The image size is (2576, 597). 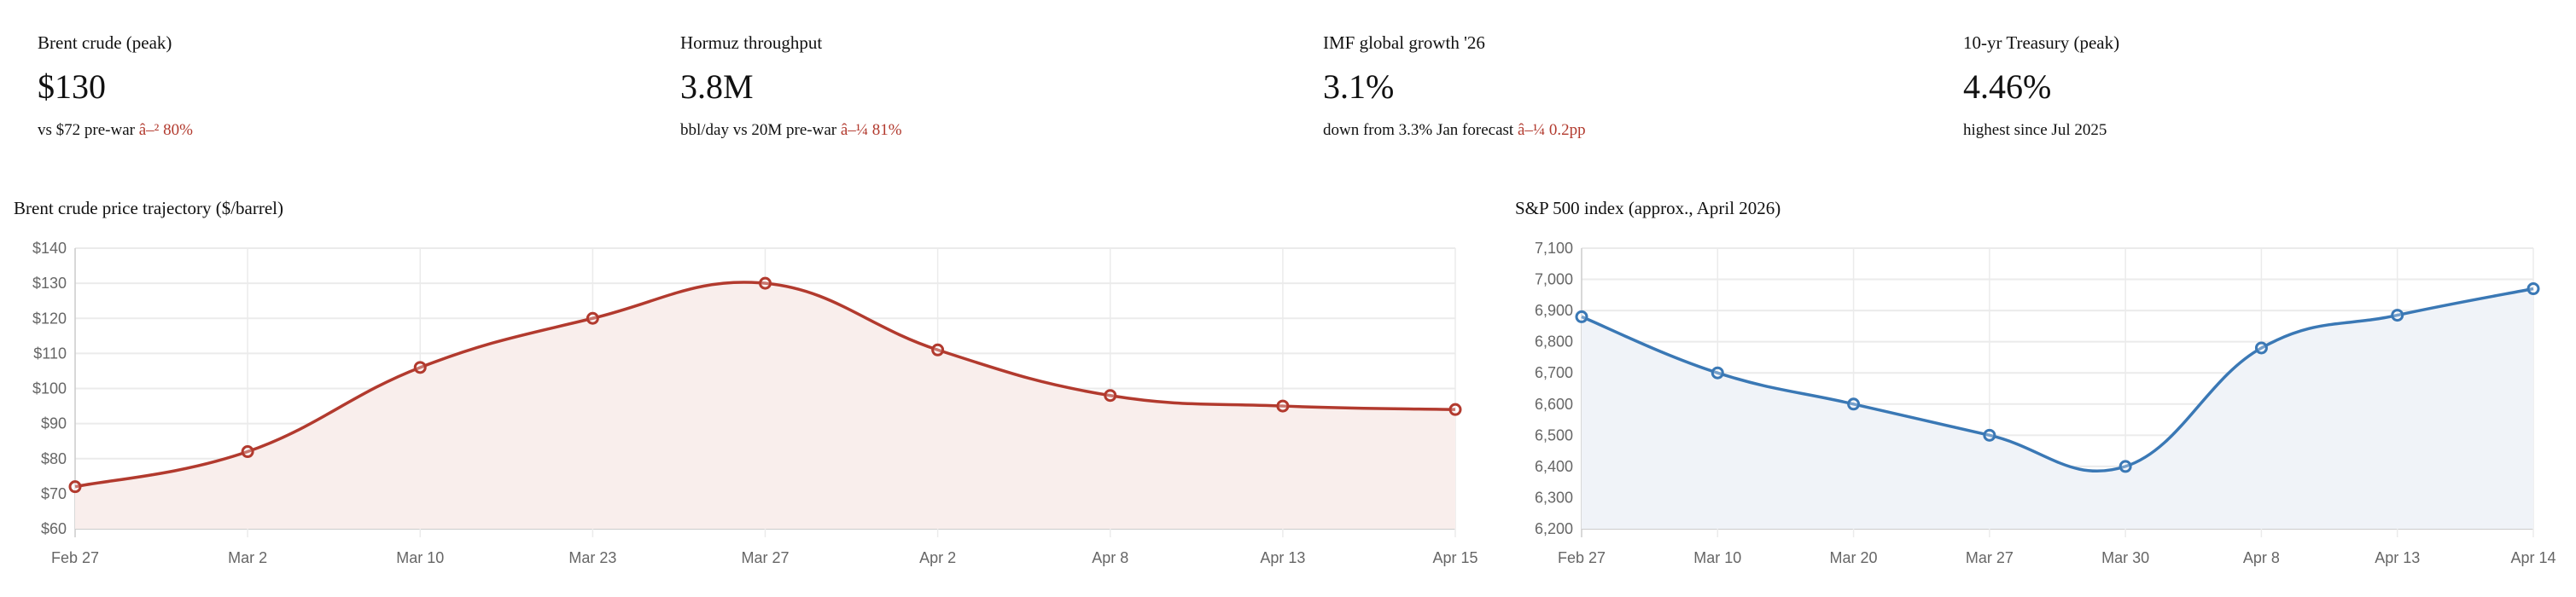 I want to click on brent-x-tick-label: Mar 10, so click(x=420, y=557).